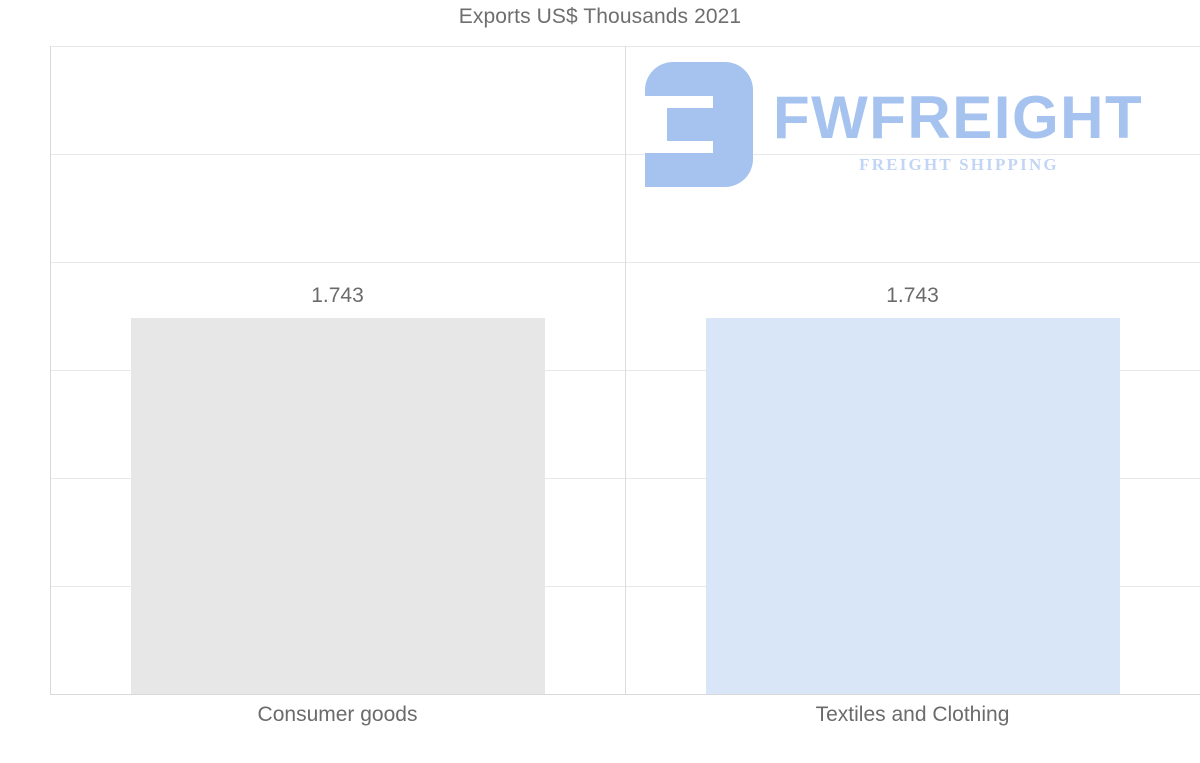  I want to click on category-divider-line, so click(625, 370).